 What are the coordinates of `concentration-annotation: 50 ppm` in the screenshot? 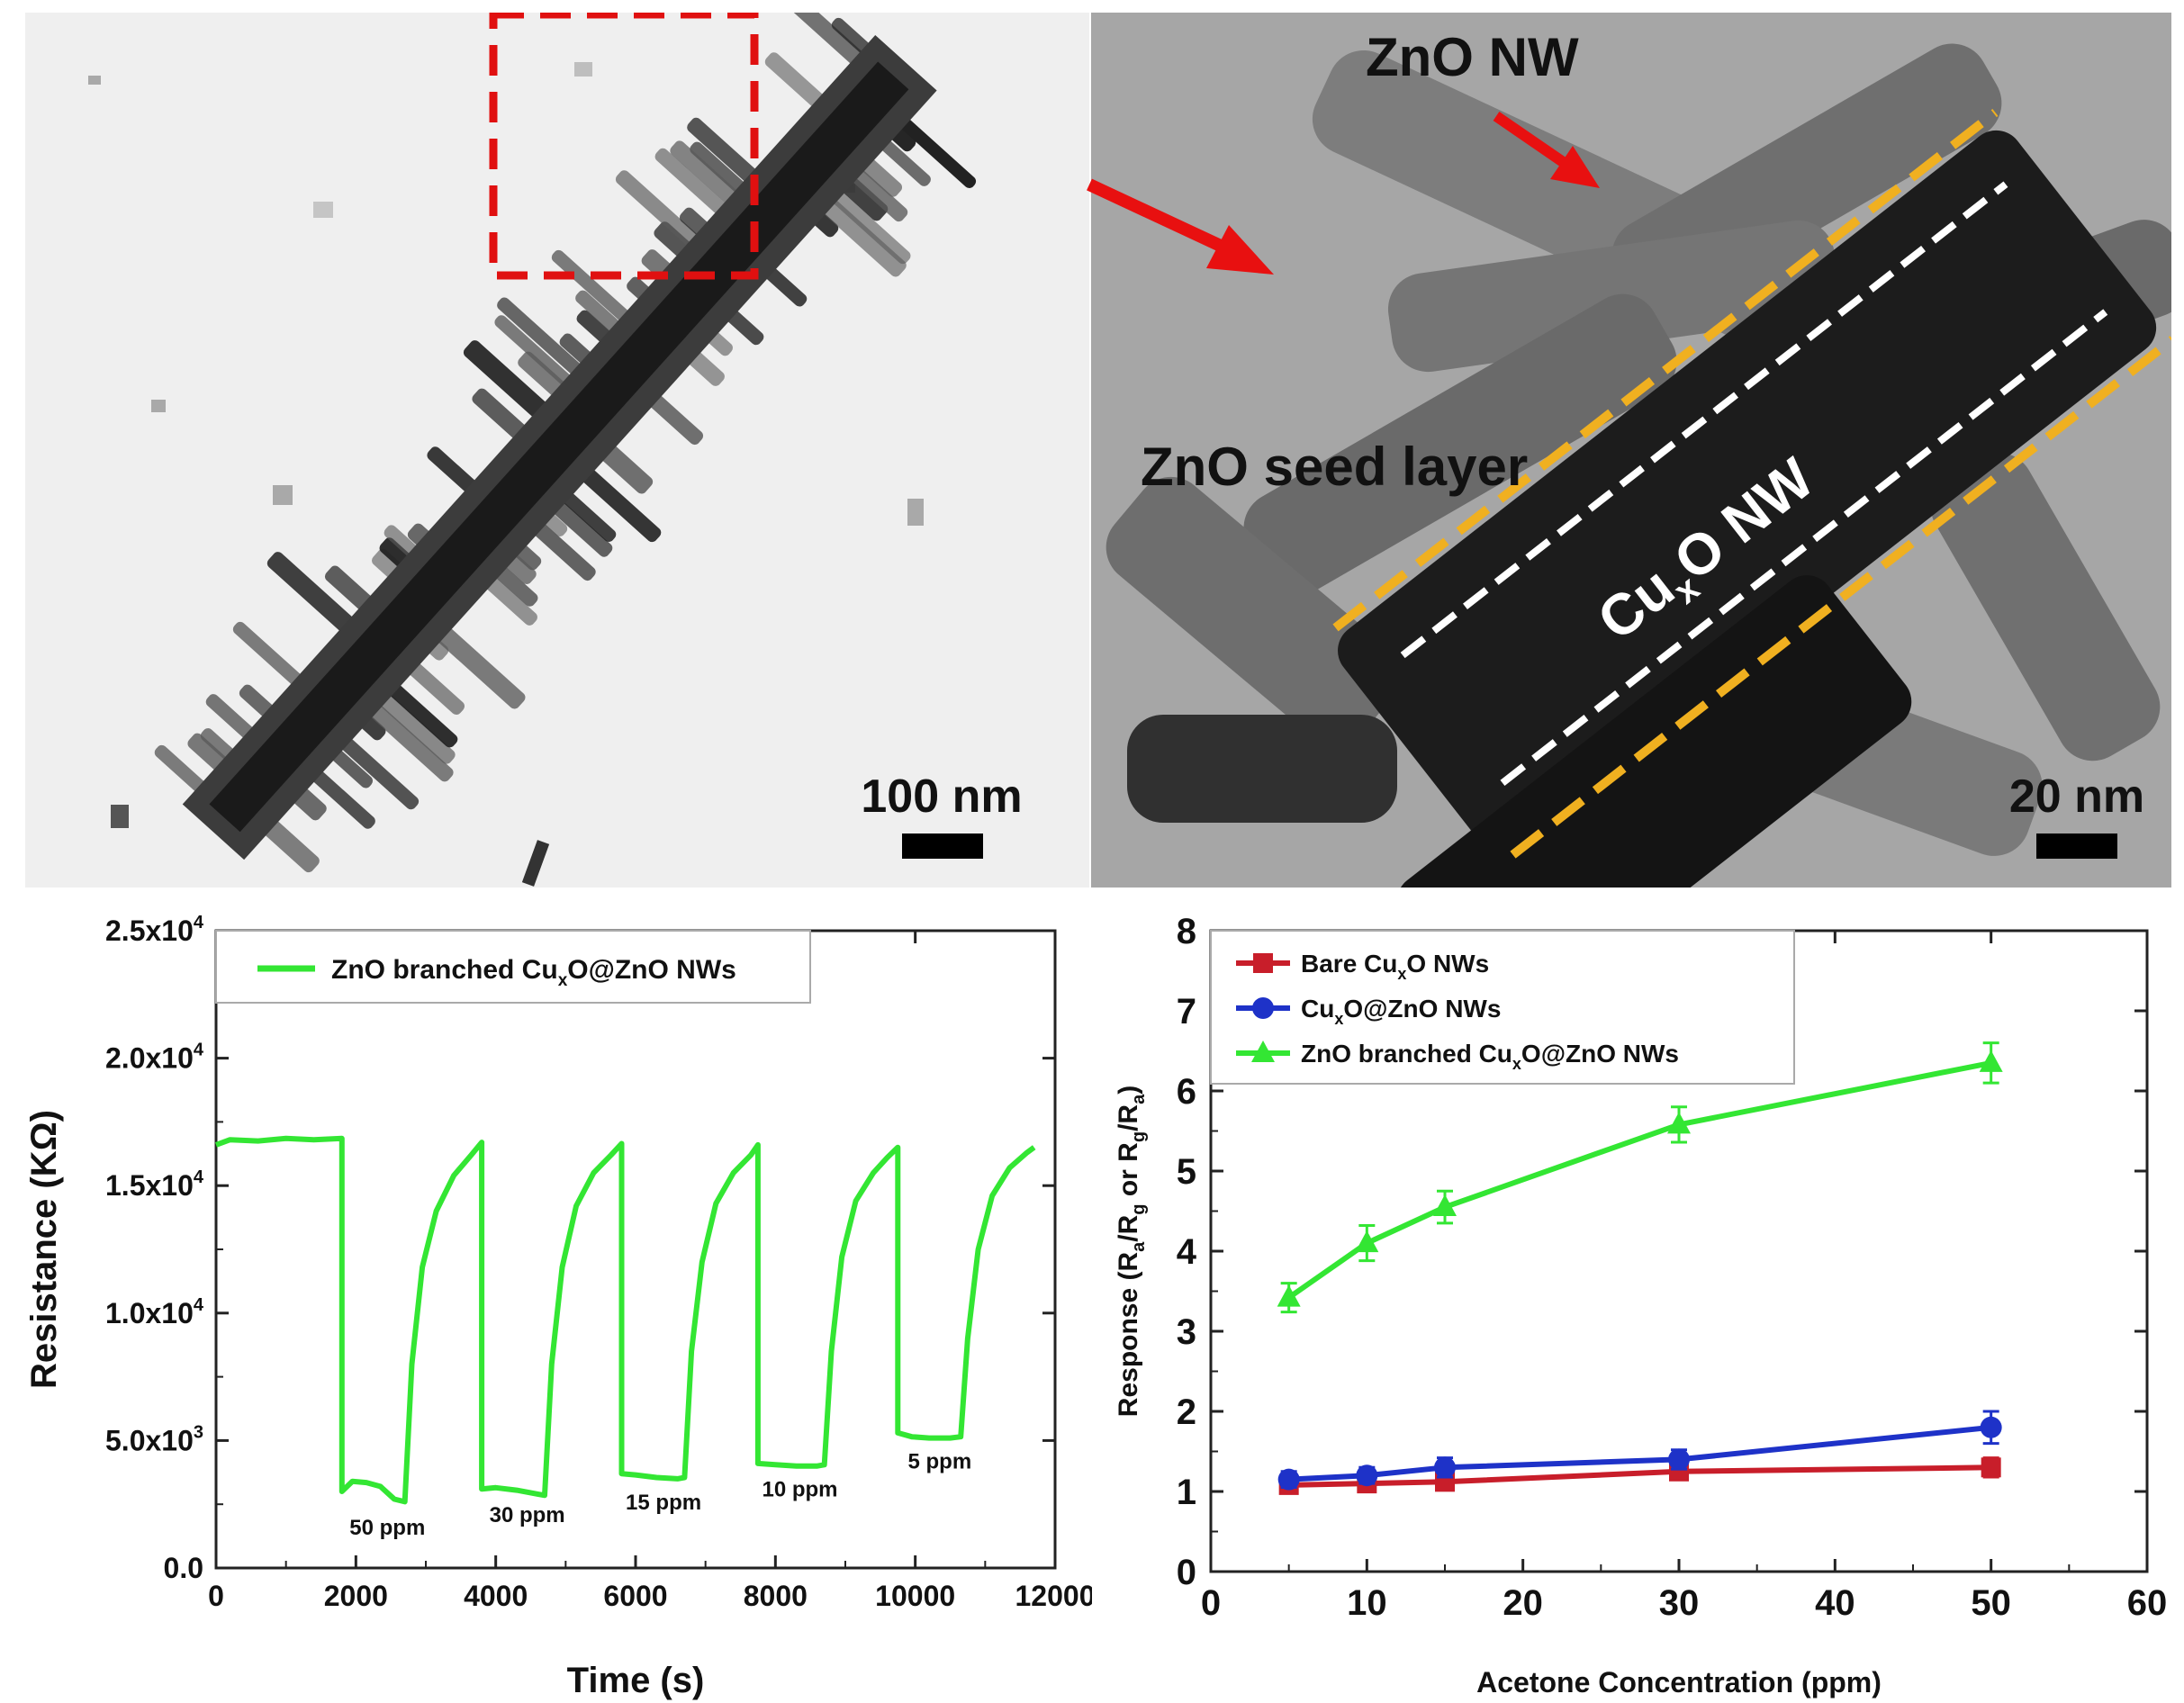 It's located at (387, 1528).